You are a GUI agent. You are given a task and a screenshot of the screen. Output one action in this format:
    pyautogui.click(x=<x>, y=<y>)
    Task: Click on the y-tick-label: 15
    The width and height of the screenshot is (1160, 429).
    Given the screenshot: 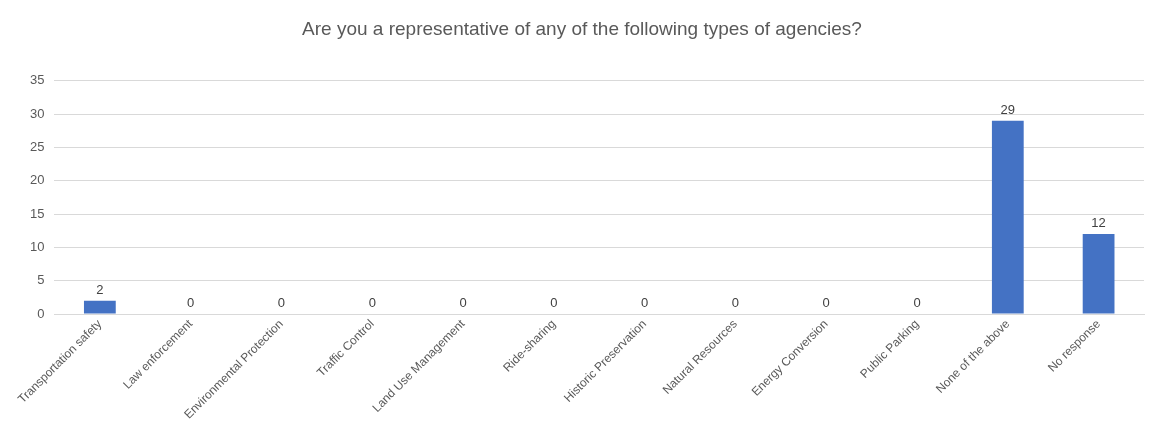 What is the action you would take?
    pyautogui.click(x=37, y=213)
    